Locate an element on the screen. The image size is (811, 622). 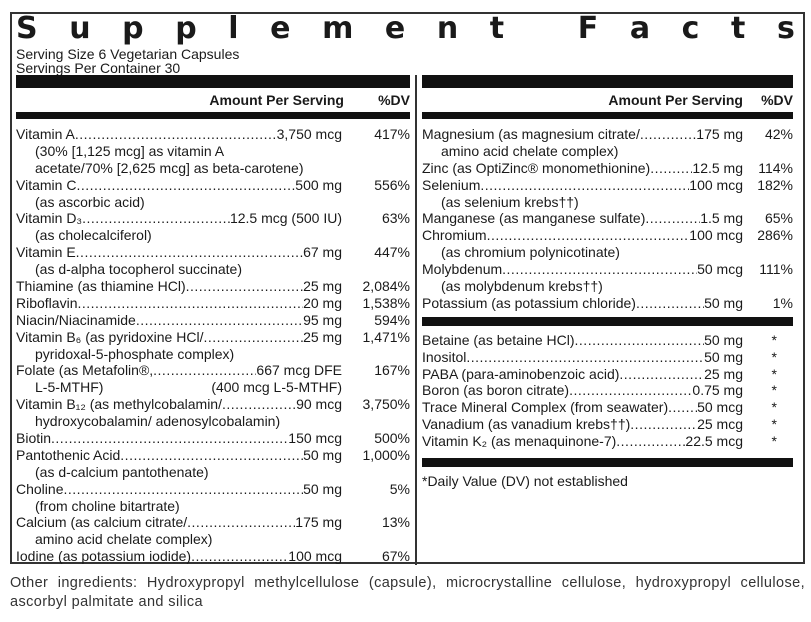
nutrient-amount: 25 mcg is located at coordinates (720, 424).